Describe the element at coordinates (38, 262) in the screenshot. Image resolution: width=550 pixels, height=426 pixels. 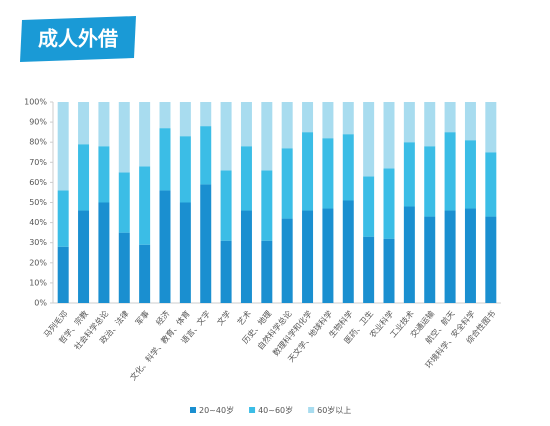
I see `y-tick-label: 20%` at that location.